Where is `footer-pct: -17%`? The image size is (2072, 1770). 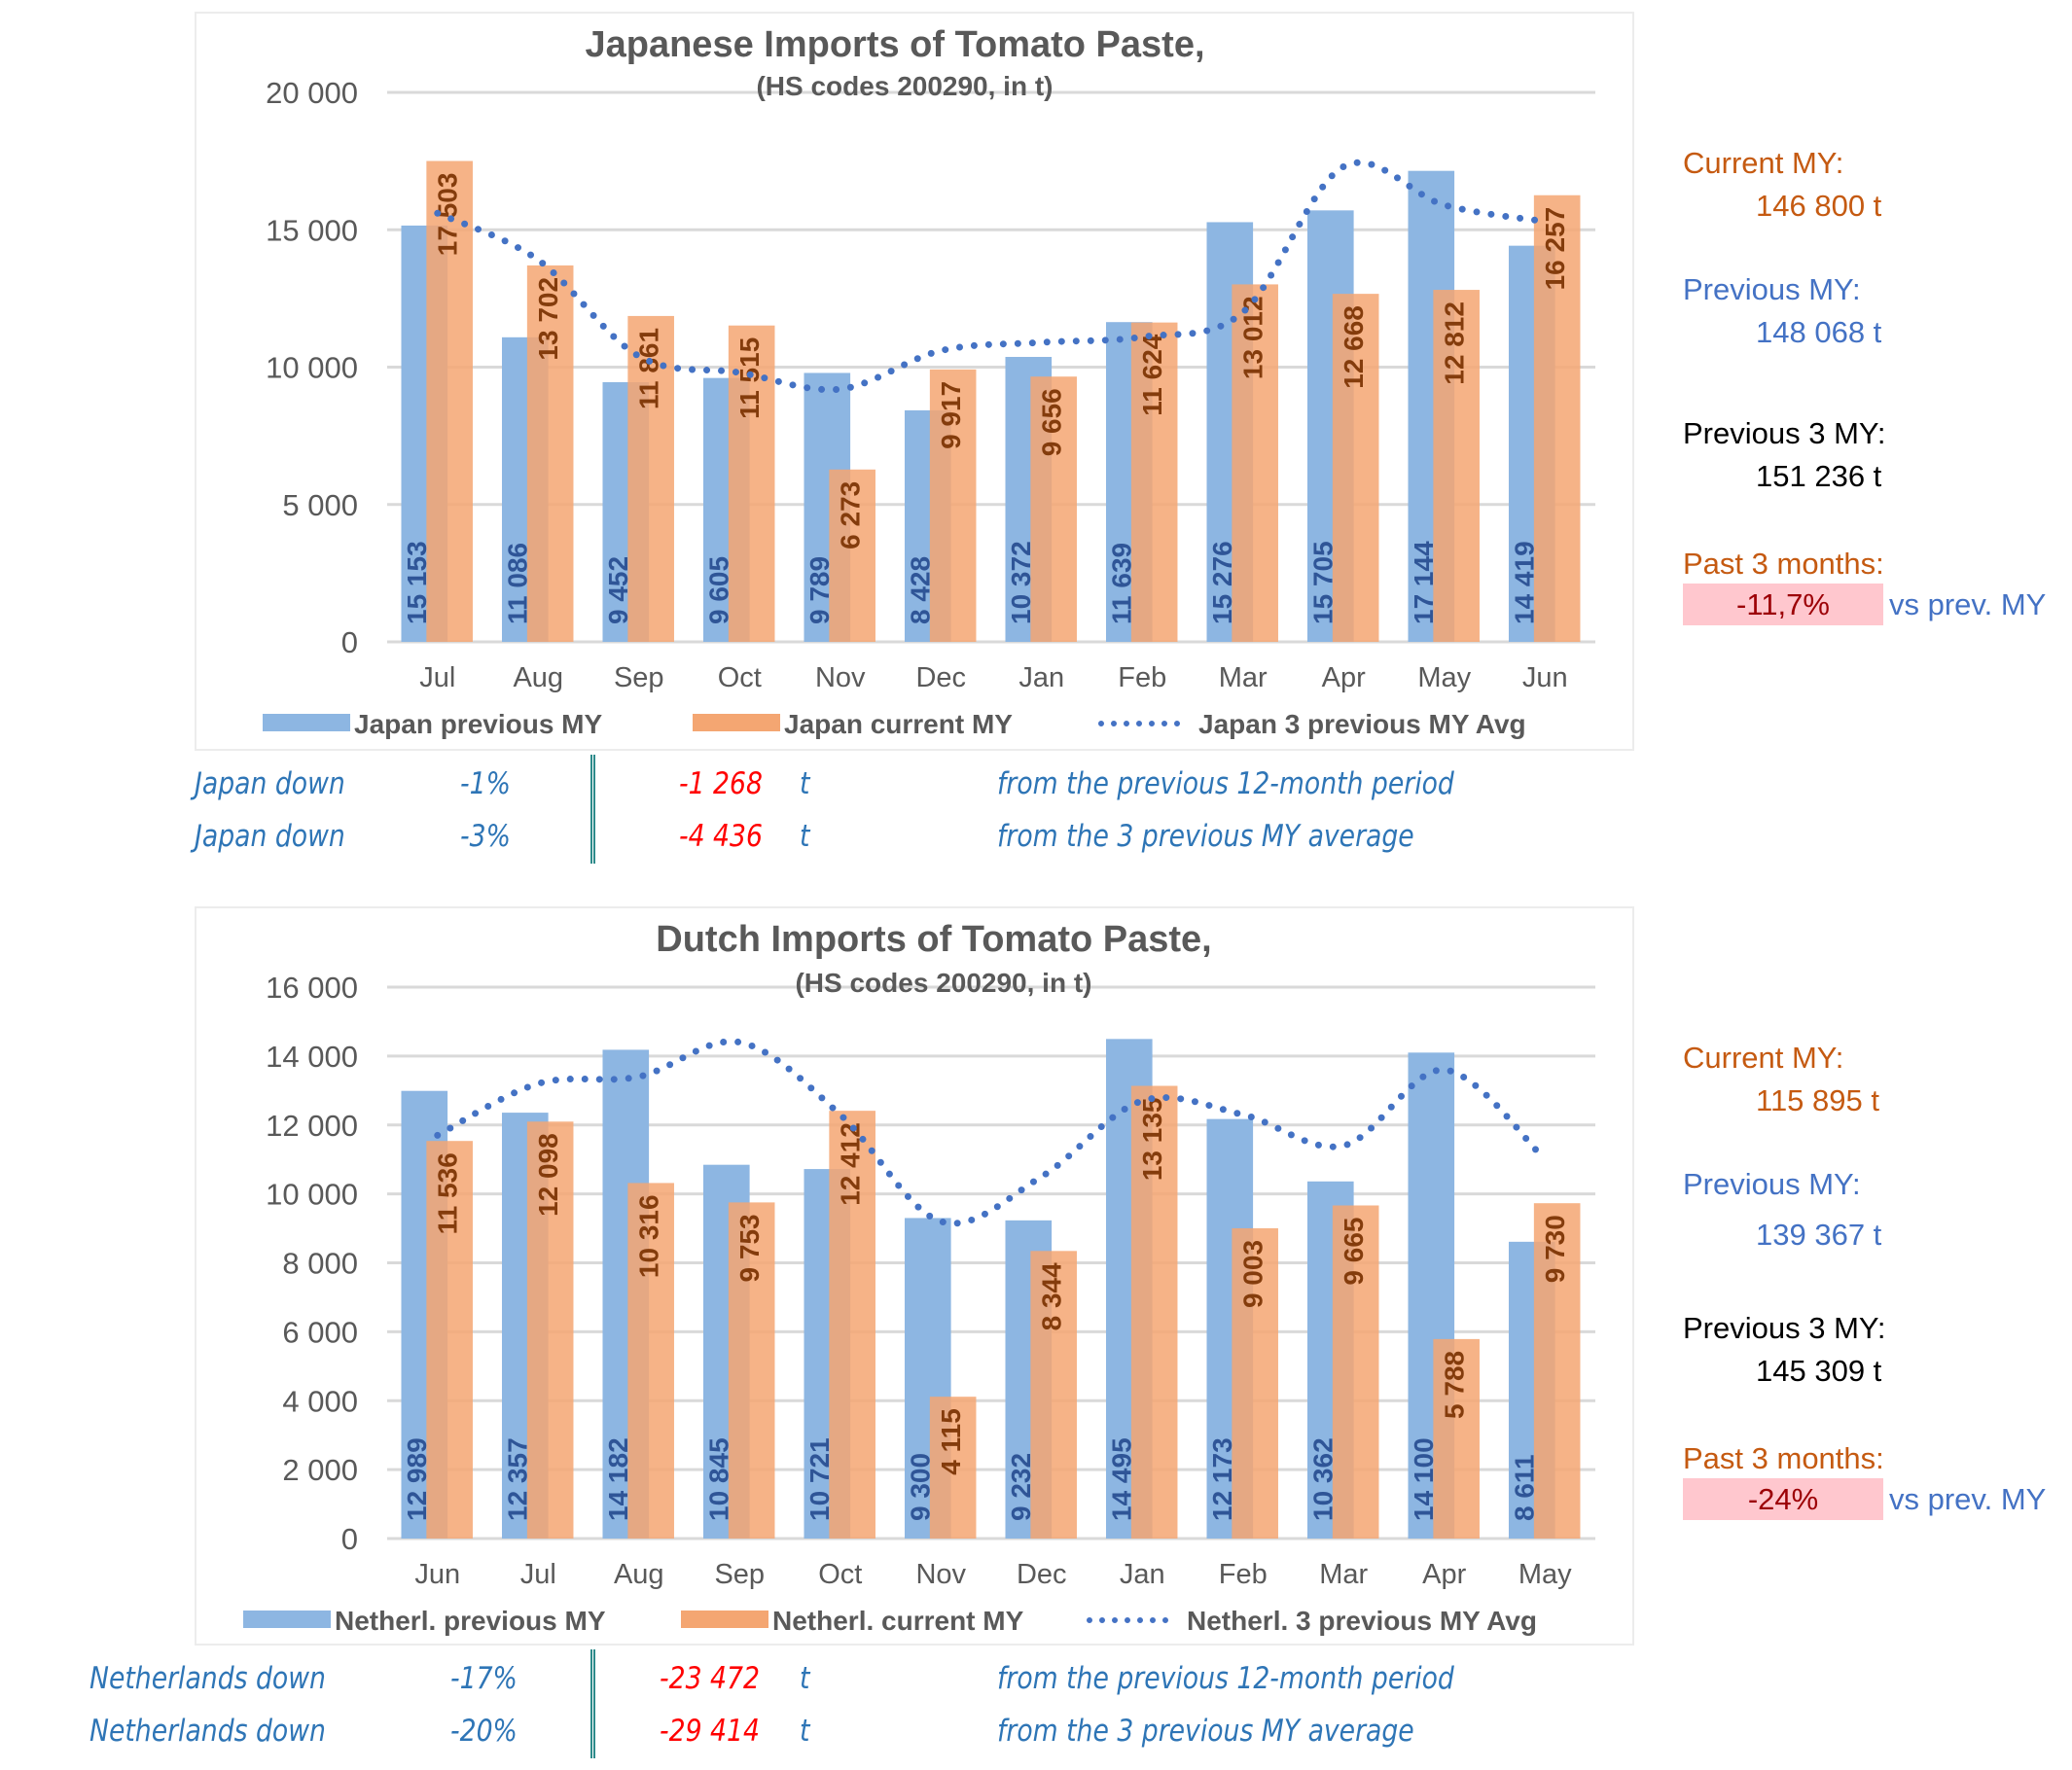
footer-pct: -17% is located at coordinates (484, 1679).